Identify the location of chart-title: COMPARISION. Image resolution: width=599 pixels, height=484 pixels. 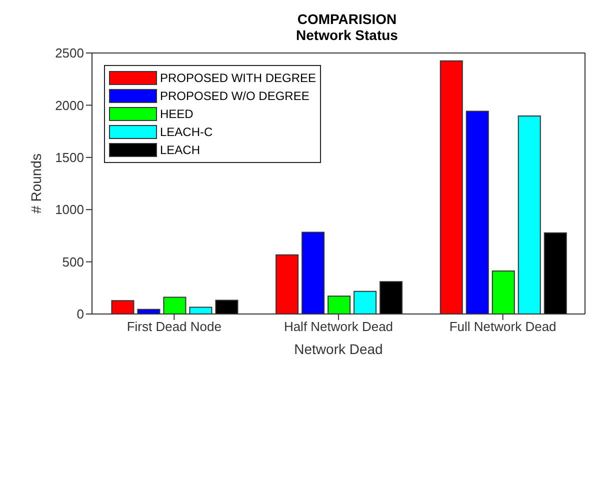
(347, 19).